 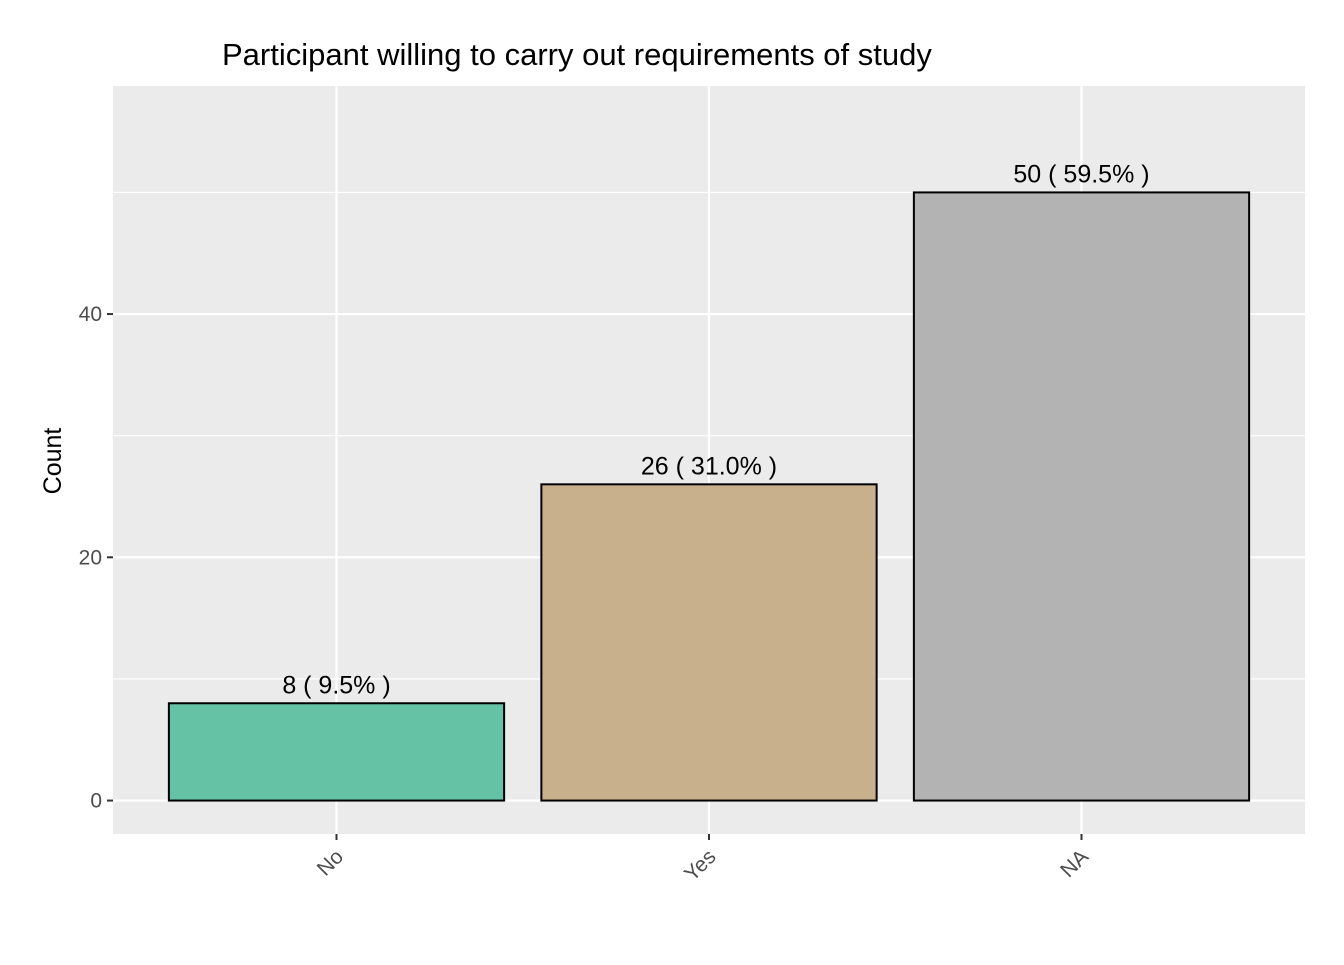 I want to click on data-label-na: 50 ( 59.5% ), so click(x=1081, y=174).